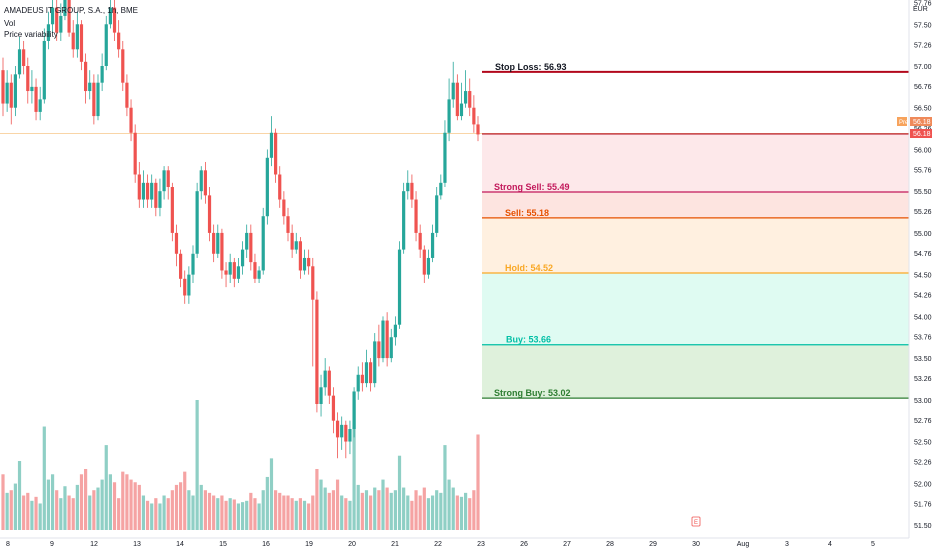  What do you see at coordinates (180, 544) in the screenshot?
I see `time-tick-label: 14` at bounding box center [180, 544].